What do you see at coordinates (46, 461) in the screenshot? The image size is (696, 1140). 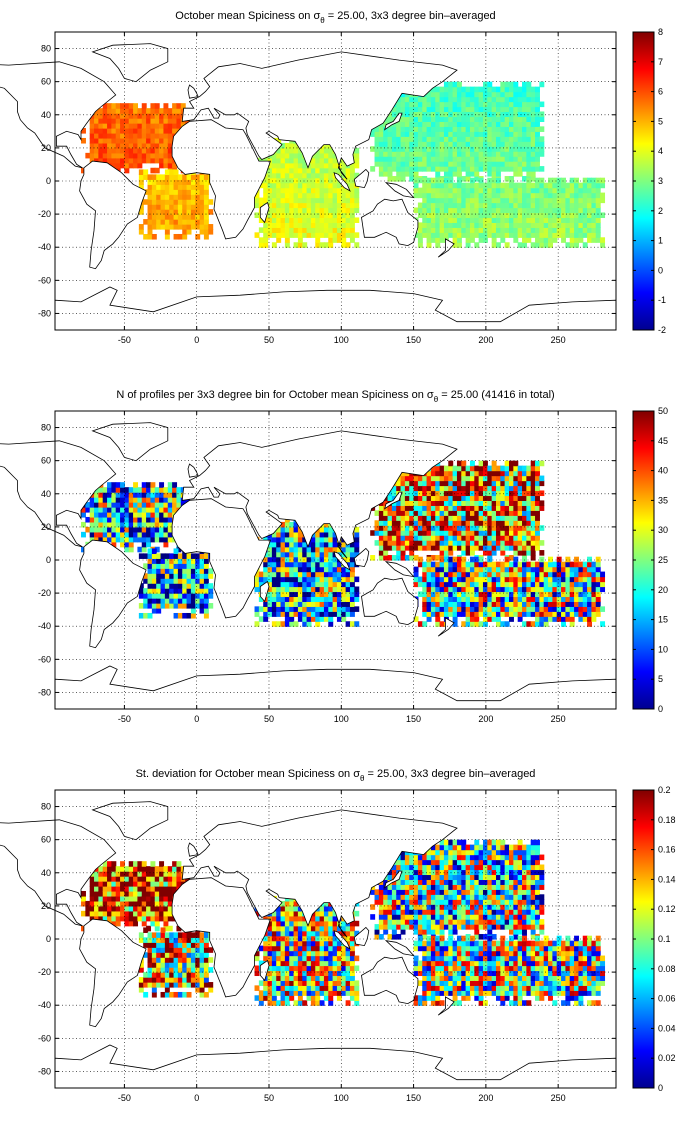 I see `y-tick-label: 60` at bounding box center [46, 461].